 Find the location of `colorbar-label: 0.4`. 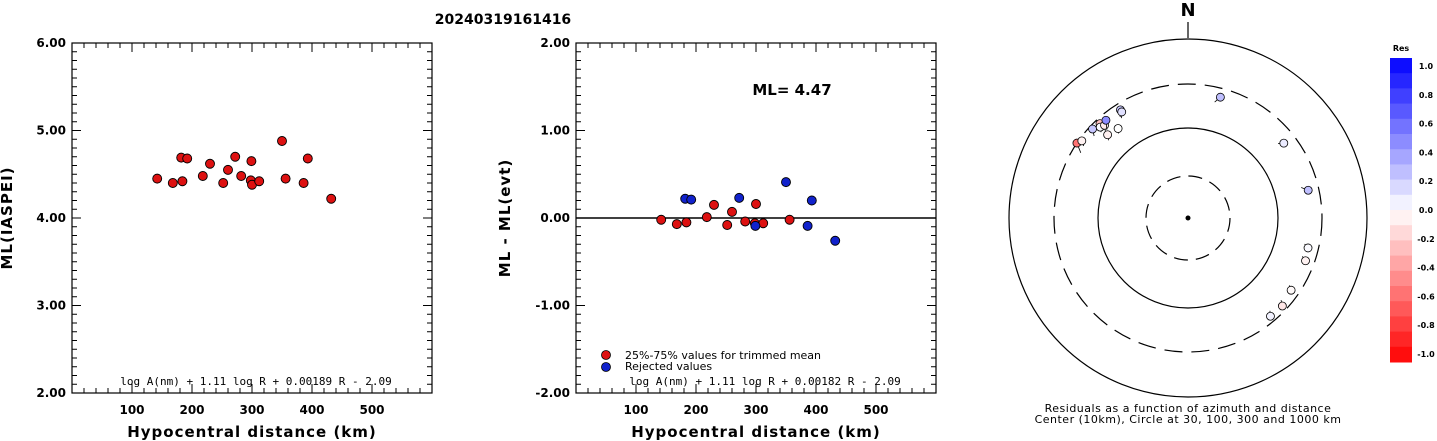

colorbar-label: 0.4 is located at coordinates (1426, 152).